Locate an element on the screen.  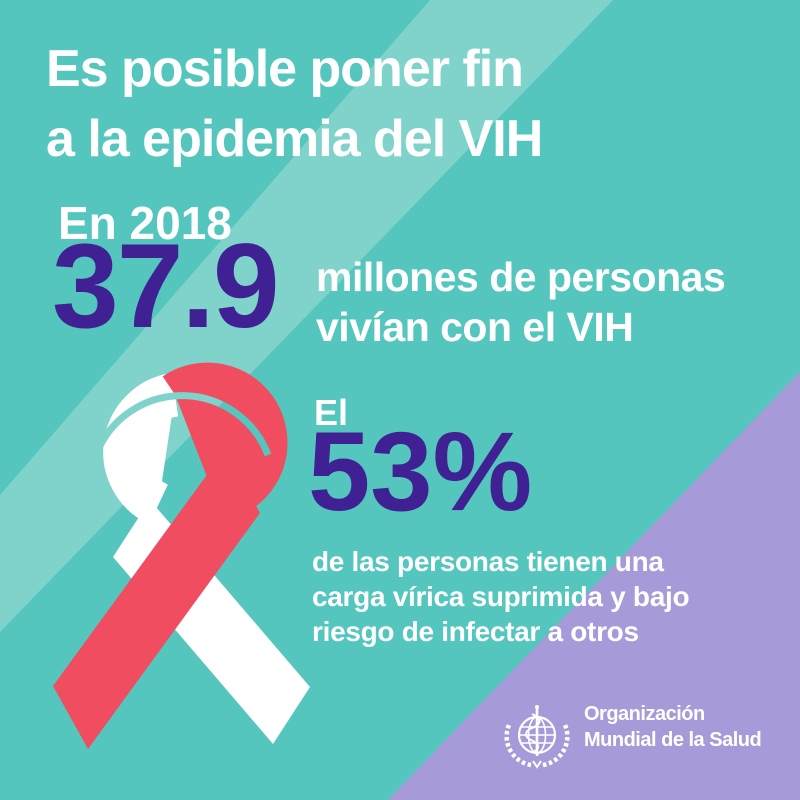
stat-viral-desc-line3: riesgo de infectar a otros is located at coordinates (475, 631).